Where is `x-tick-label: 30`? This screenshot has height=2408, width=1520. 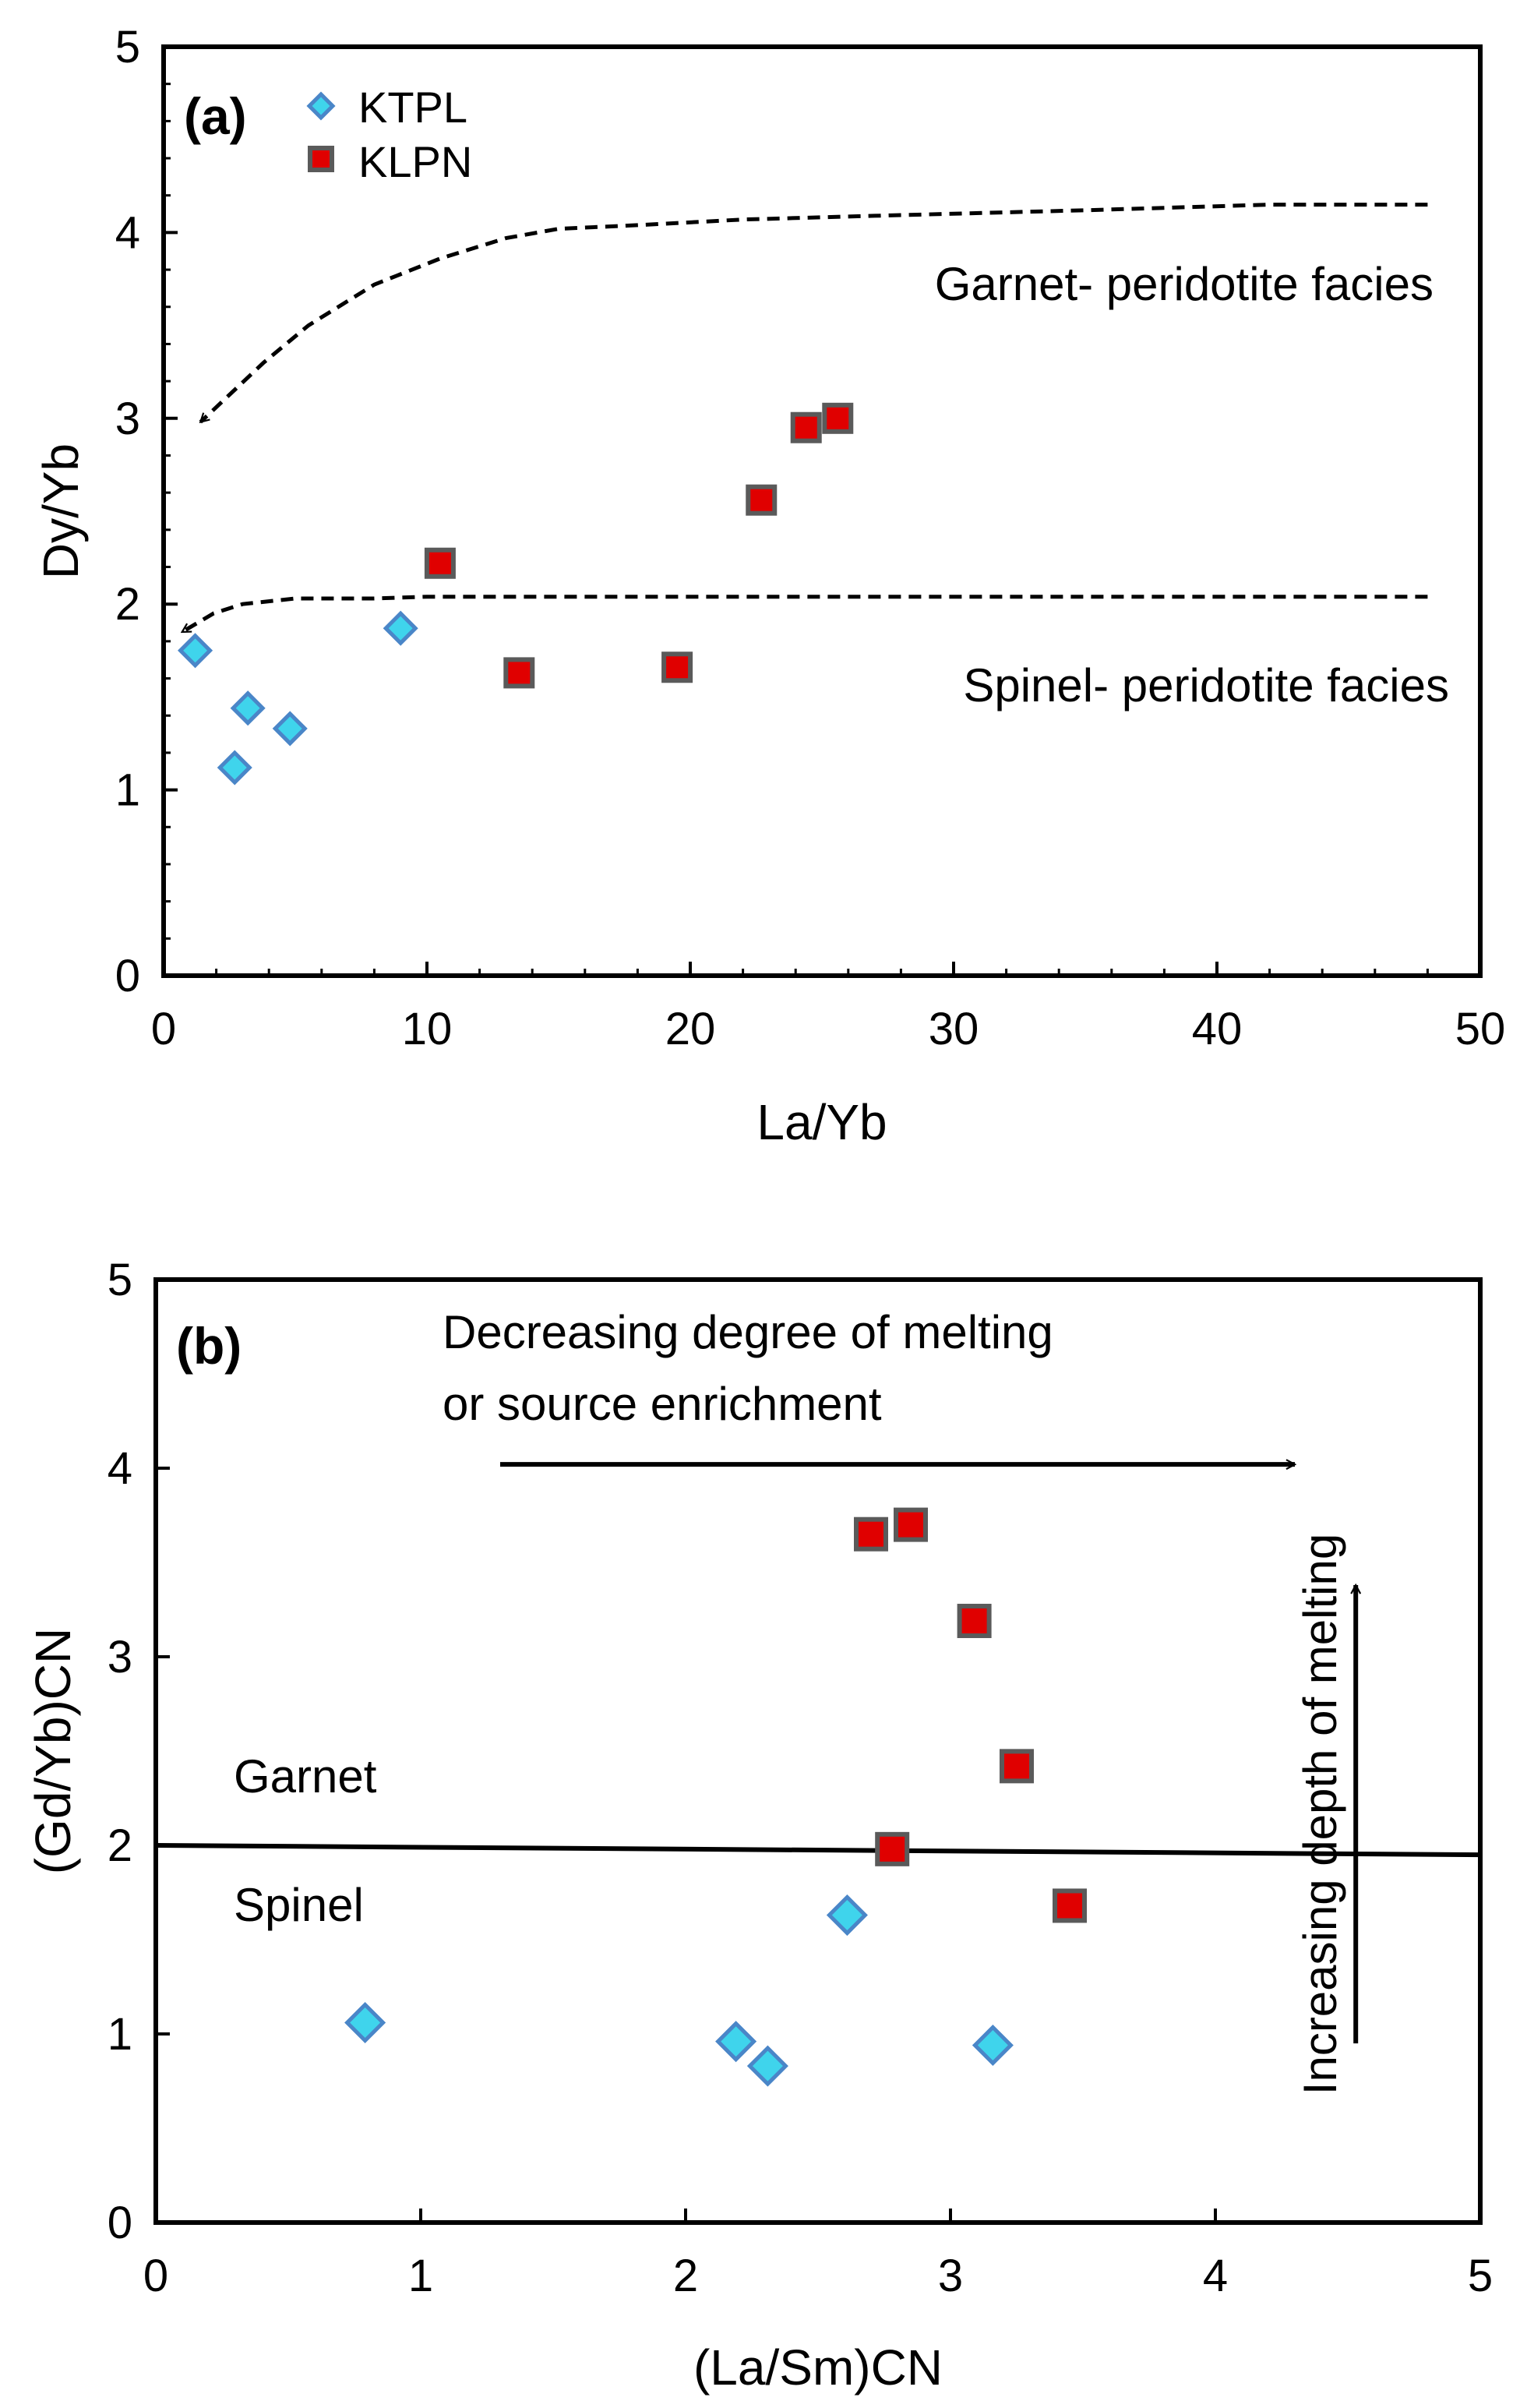 x-tick-label: 30 is located at coordinates (954, 1029).